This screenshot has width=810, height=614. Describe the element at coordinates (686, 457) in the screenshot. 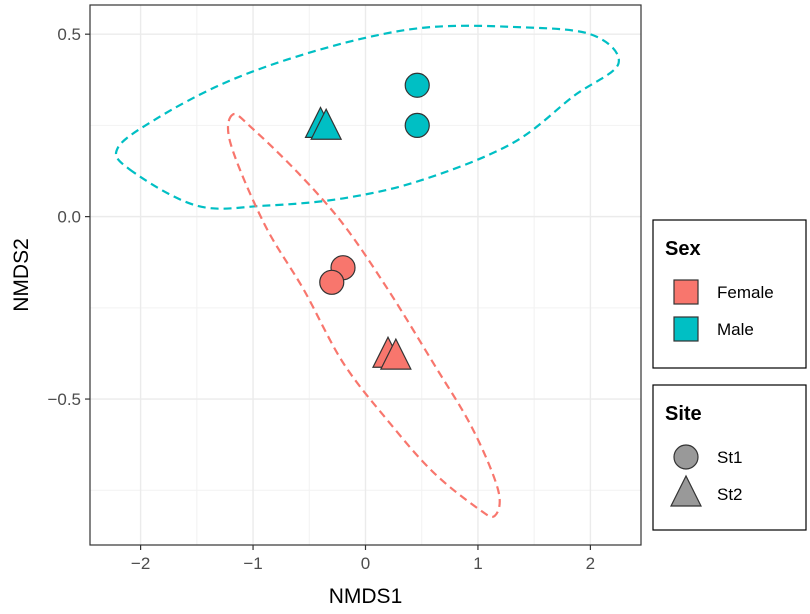

I see `legend-key-circle` at that location.